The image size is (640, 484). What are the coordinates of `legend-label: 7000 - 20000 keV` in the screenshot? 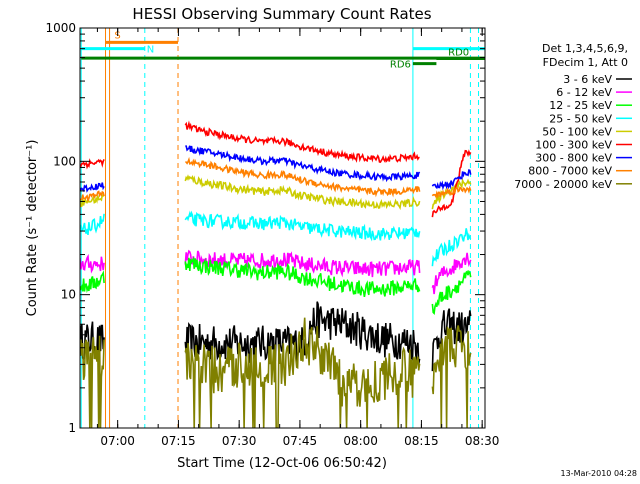 It's located at (563, 184).